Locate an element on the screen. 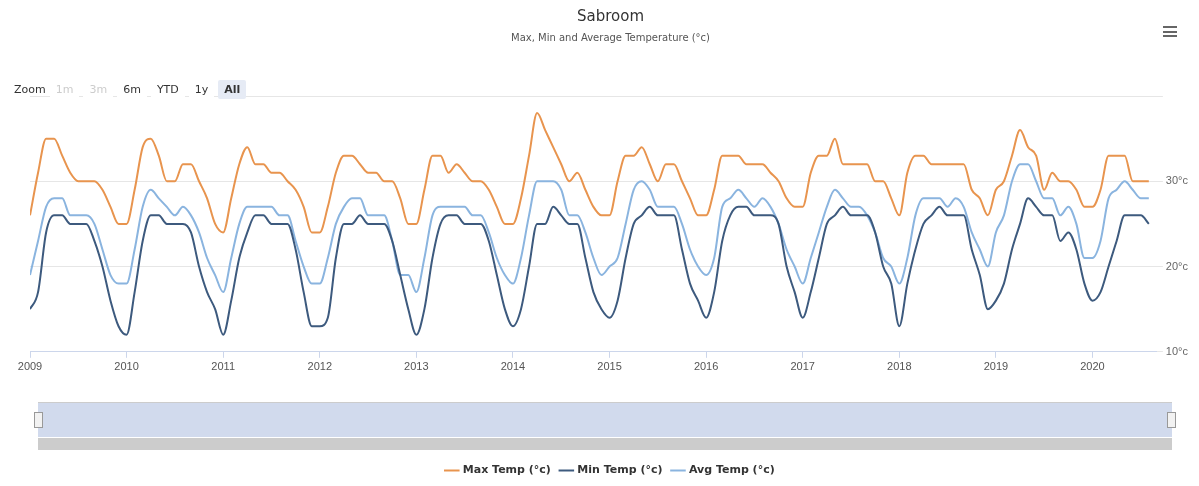 This screenshot has width=1199, height=486. chart-subtitle: Max, Min and Average Temperature (°c) is located at coordinates (610, 37).